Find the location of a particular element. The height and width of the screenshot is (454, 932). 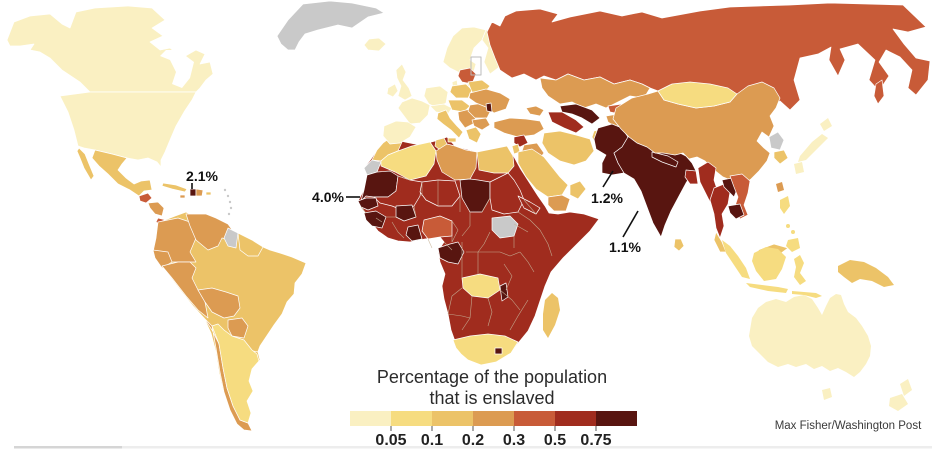

svg-text: 0.2 is located at coordinates (473, 440).